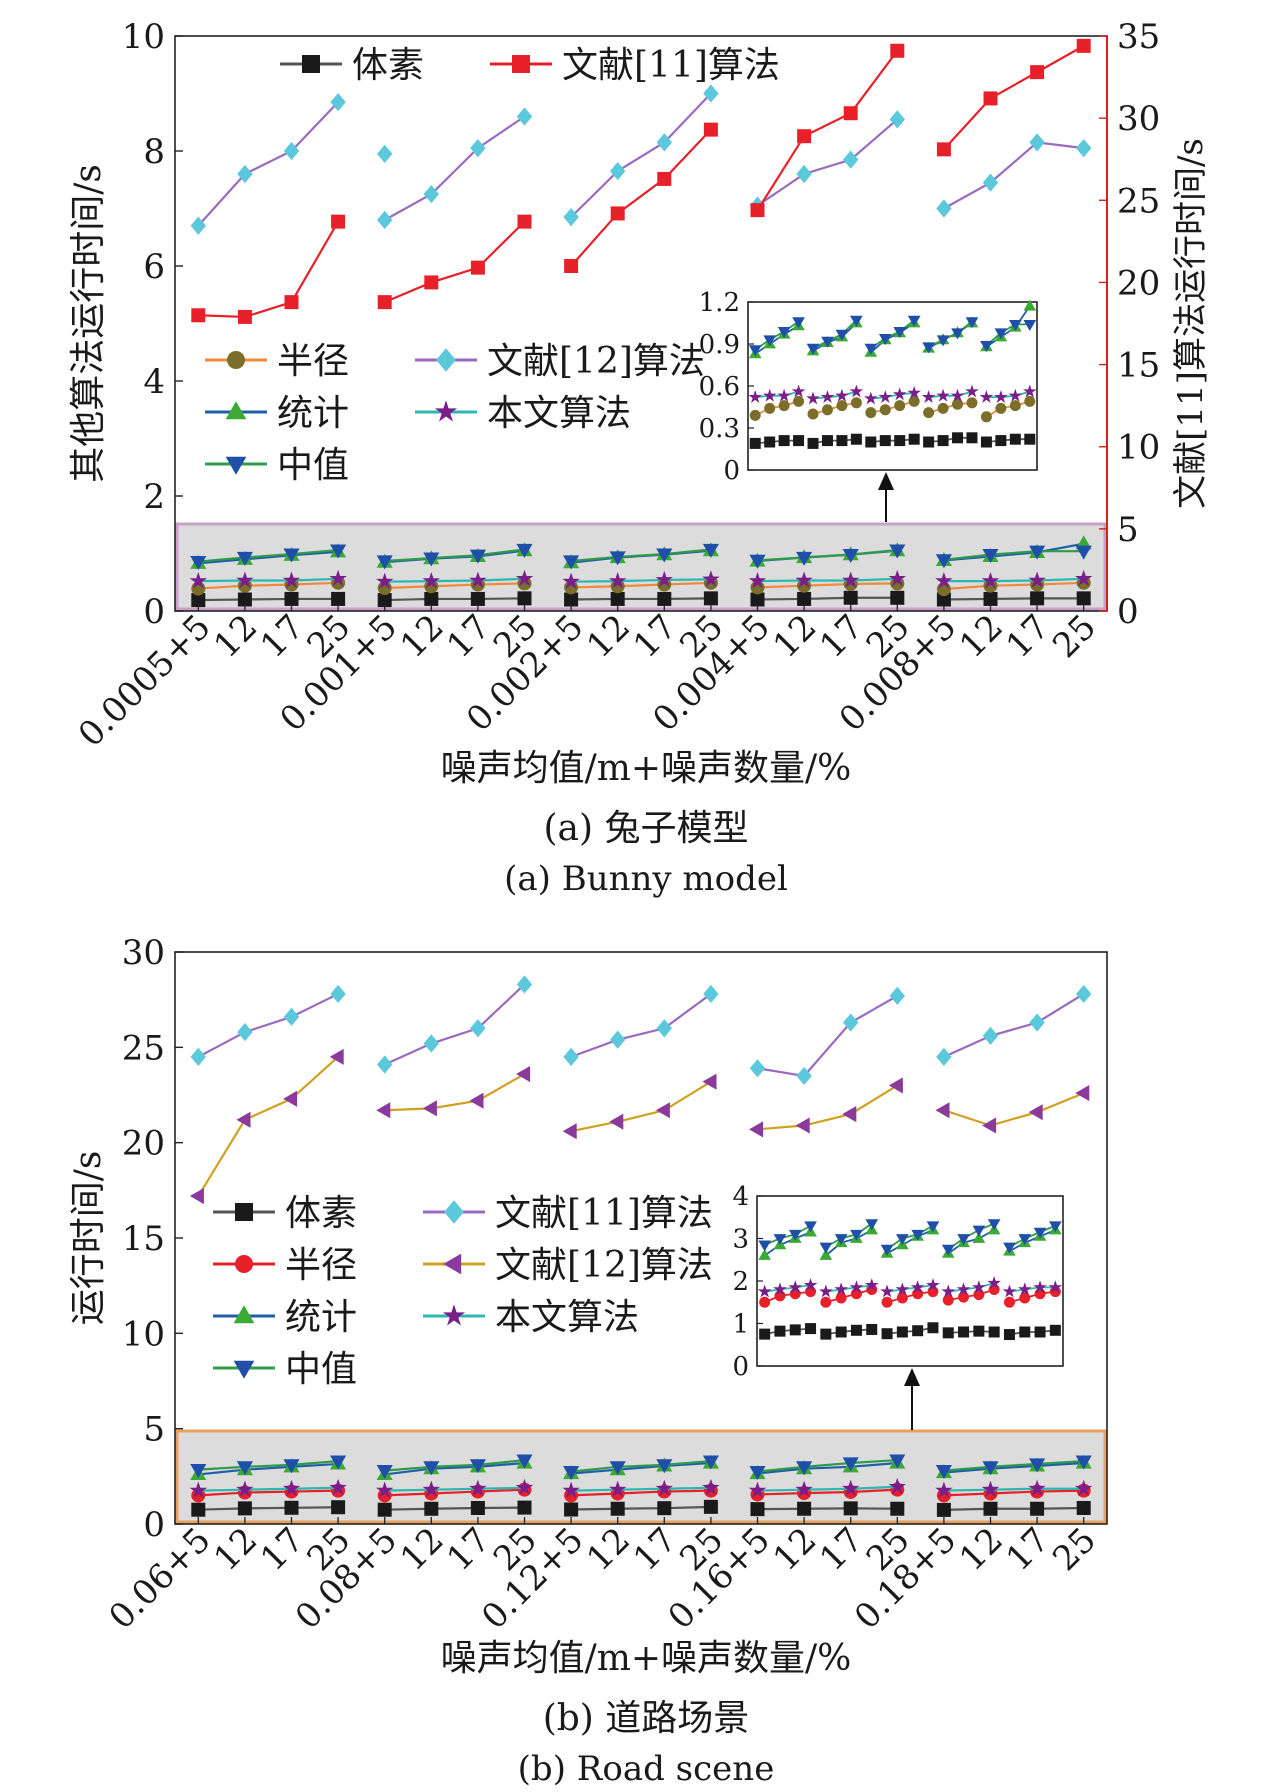 The width and height of the screenshot is (1276, 1792). I want to click on x-axis-label: 噪声均值/m+噪声数量/%, so click(646, 1658).